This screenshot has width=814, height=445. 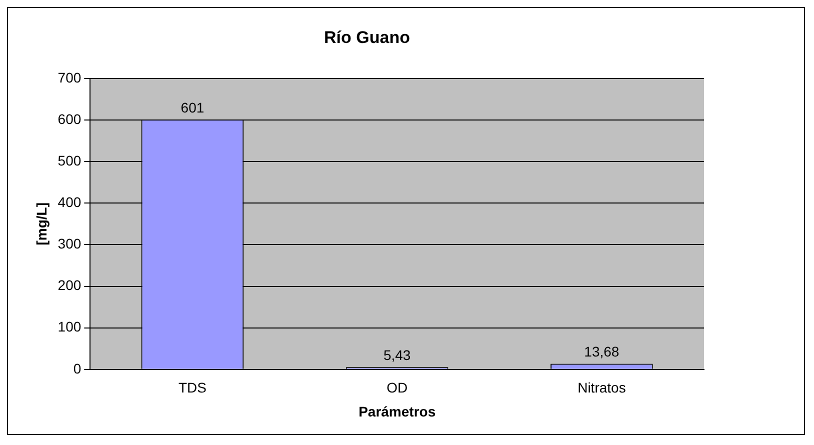 What do you see at coordinates (367, 37) in the screenshot?
I see `chart-title: Río Guano` at bounding box center [367, 37].